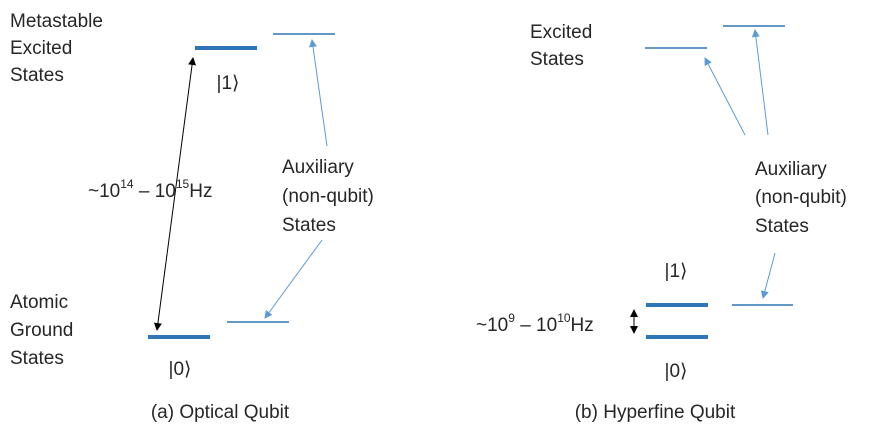 This screenshot has height=447, width=872. What do you see at coordinates (39, 302) in the screenshot?
I see `label: Atomic` at bounding box center [39, 302].